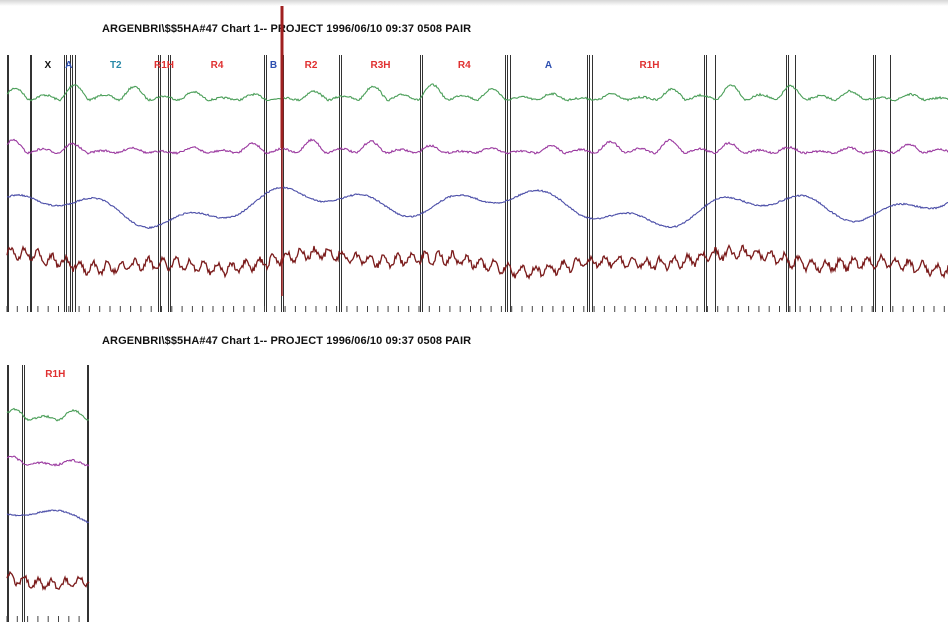  I want to click on segment-label: R2, so click(311, 65).